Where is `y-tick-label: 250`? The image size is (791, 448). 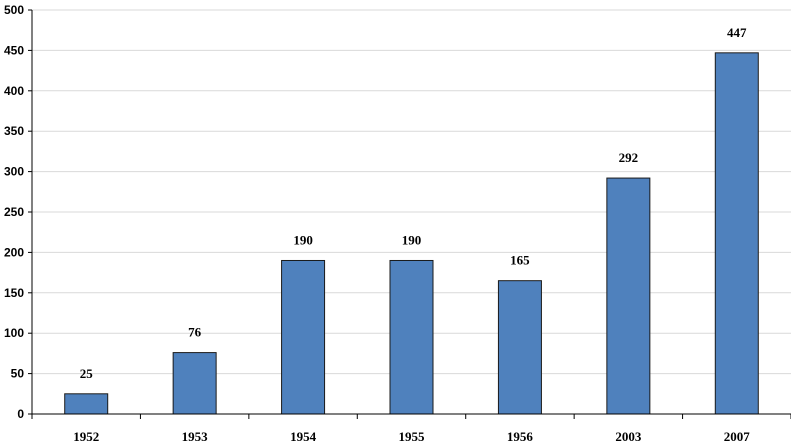
y-tick-label: 250 is located at coordinates (14, 212).